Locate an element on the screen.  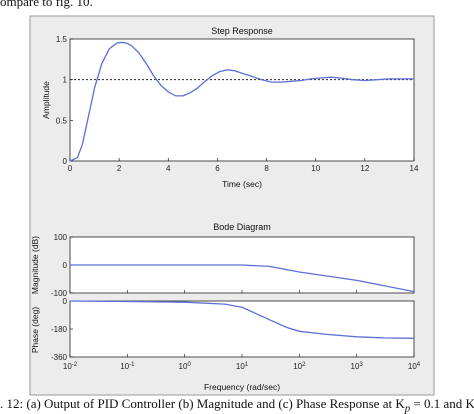
phase-plot is located at coordinates (242, 319).